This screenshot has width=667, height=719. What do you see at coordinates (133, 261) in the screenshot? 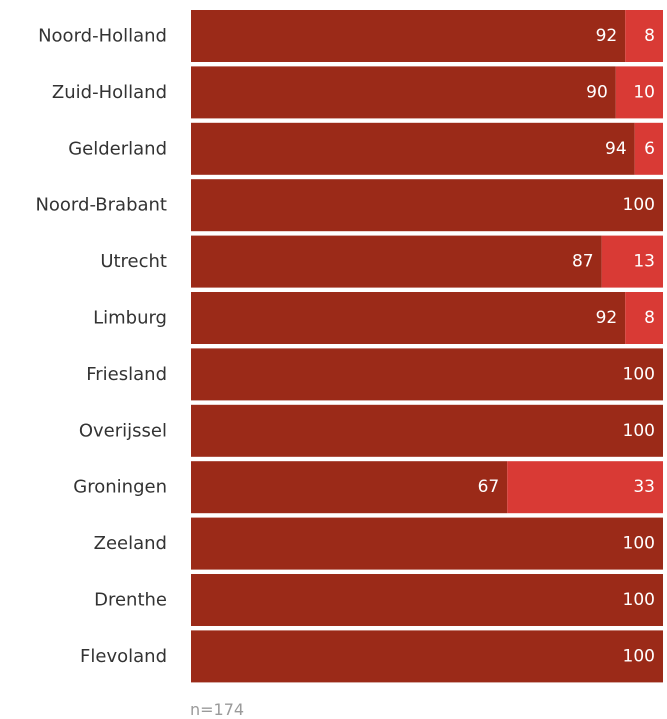
I see `category-label: Utrecht` at bounding box center [133, 261].